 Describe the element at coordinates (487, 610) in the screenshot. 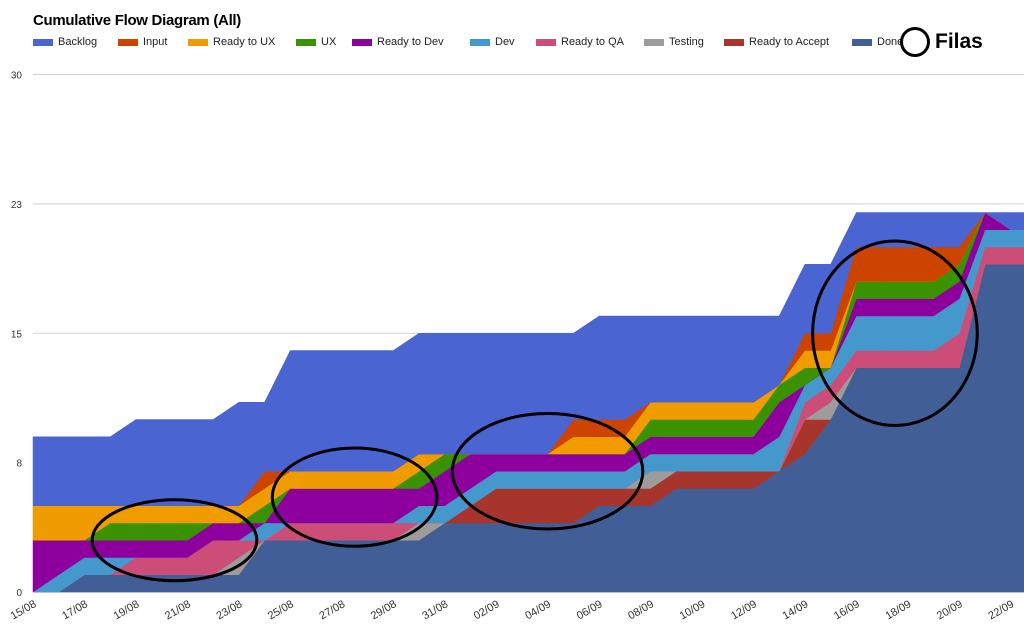

I see `x-tick-label: 02/09` at that location.